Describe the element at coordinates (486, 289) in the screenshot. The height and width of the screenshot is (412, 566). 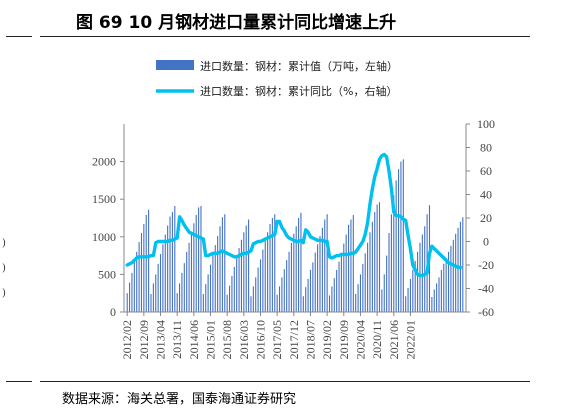
I see `right-tick-label: -40` at that location.